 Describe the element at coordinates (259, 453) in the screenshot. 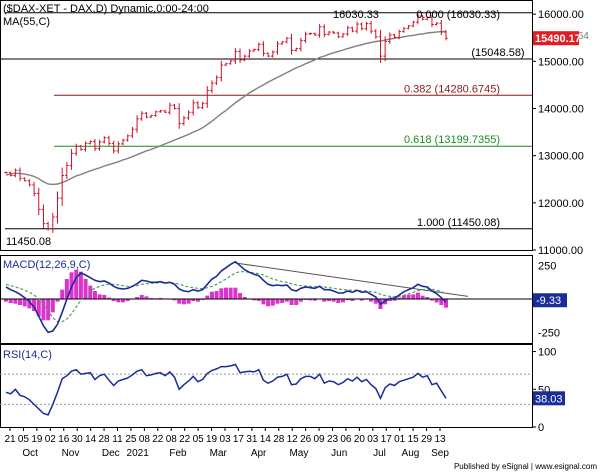

I see `month-label: Apr` at that location.